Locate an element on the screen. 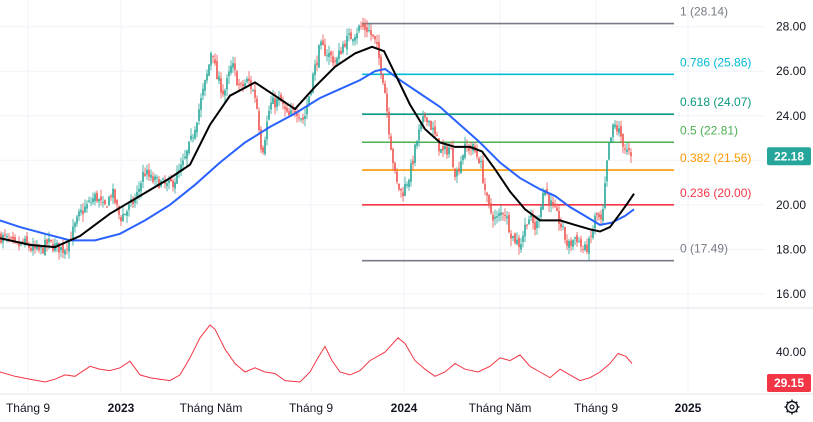 This screenshot has height=422, width=813. price-badges: 22.18 29.15 is located at coordinates (789, 270).